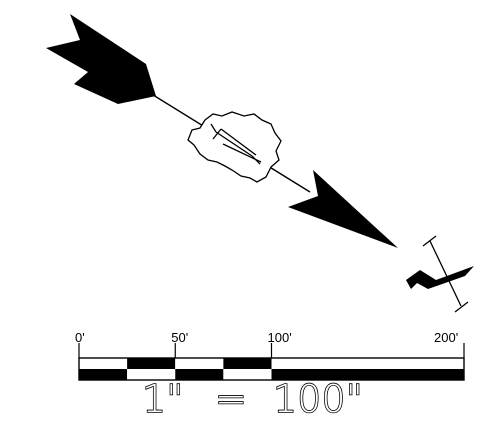 The width and height of the screenshot is (490, 445). I want to click on scale-tick-label-1: 50', so click(179, 337).